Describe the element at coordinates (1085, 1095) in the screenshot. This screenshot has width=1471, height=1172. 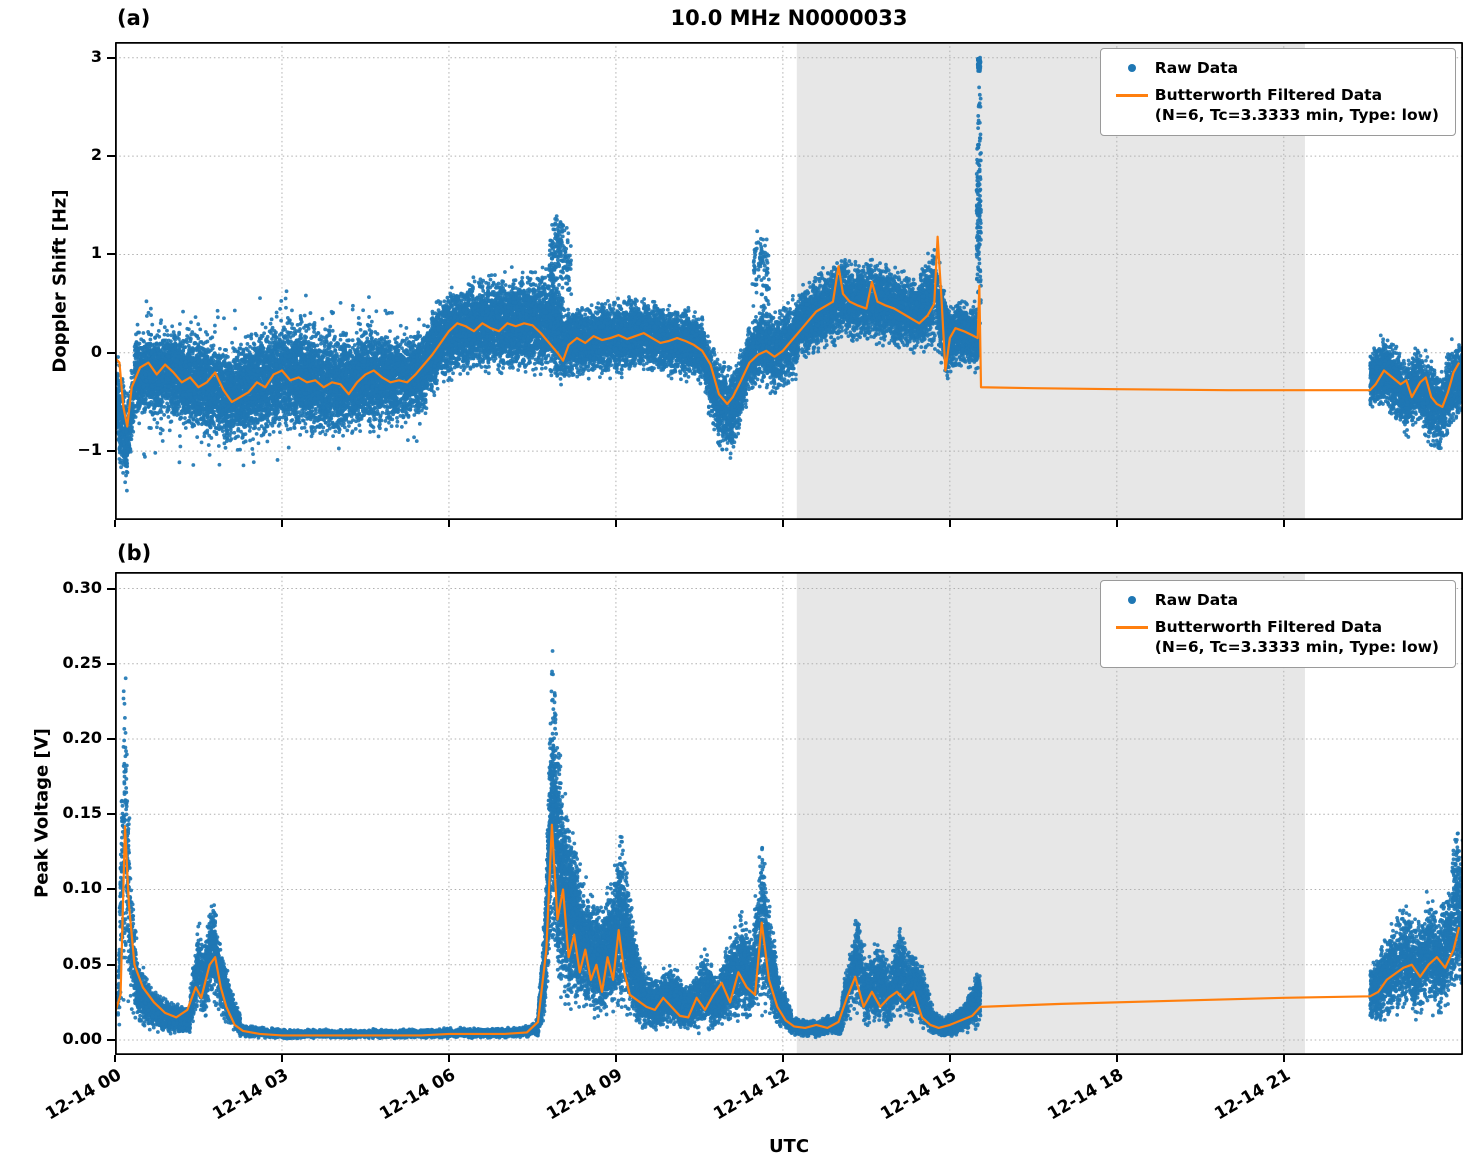
I see `xtick-label: 12-14 18` at that location.